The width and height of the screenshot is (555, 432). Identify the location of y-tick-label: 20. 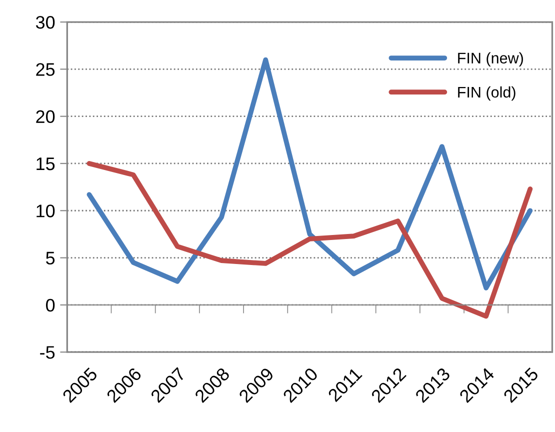
(45, 117).